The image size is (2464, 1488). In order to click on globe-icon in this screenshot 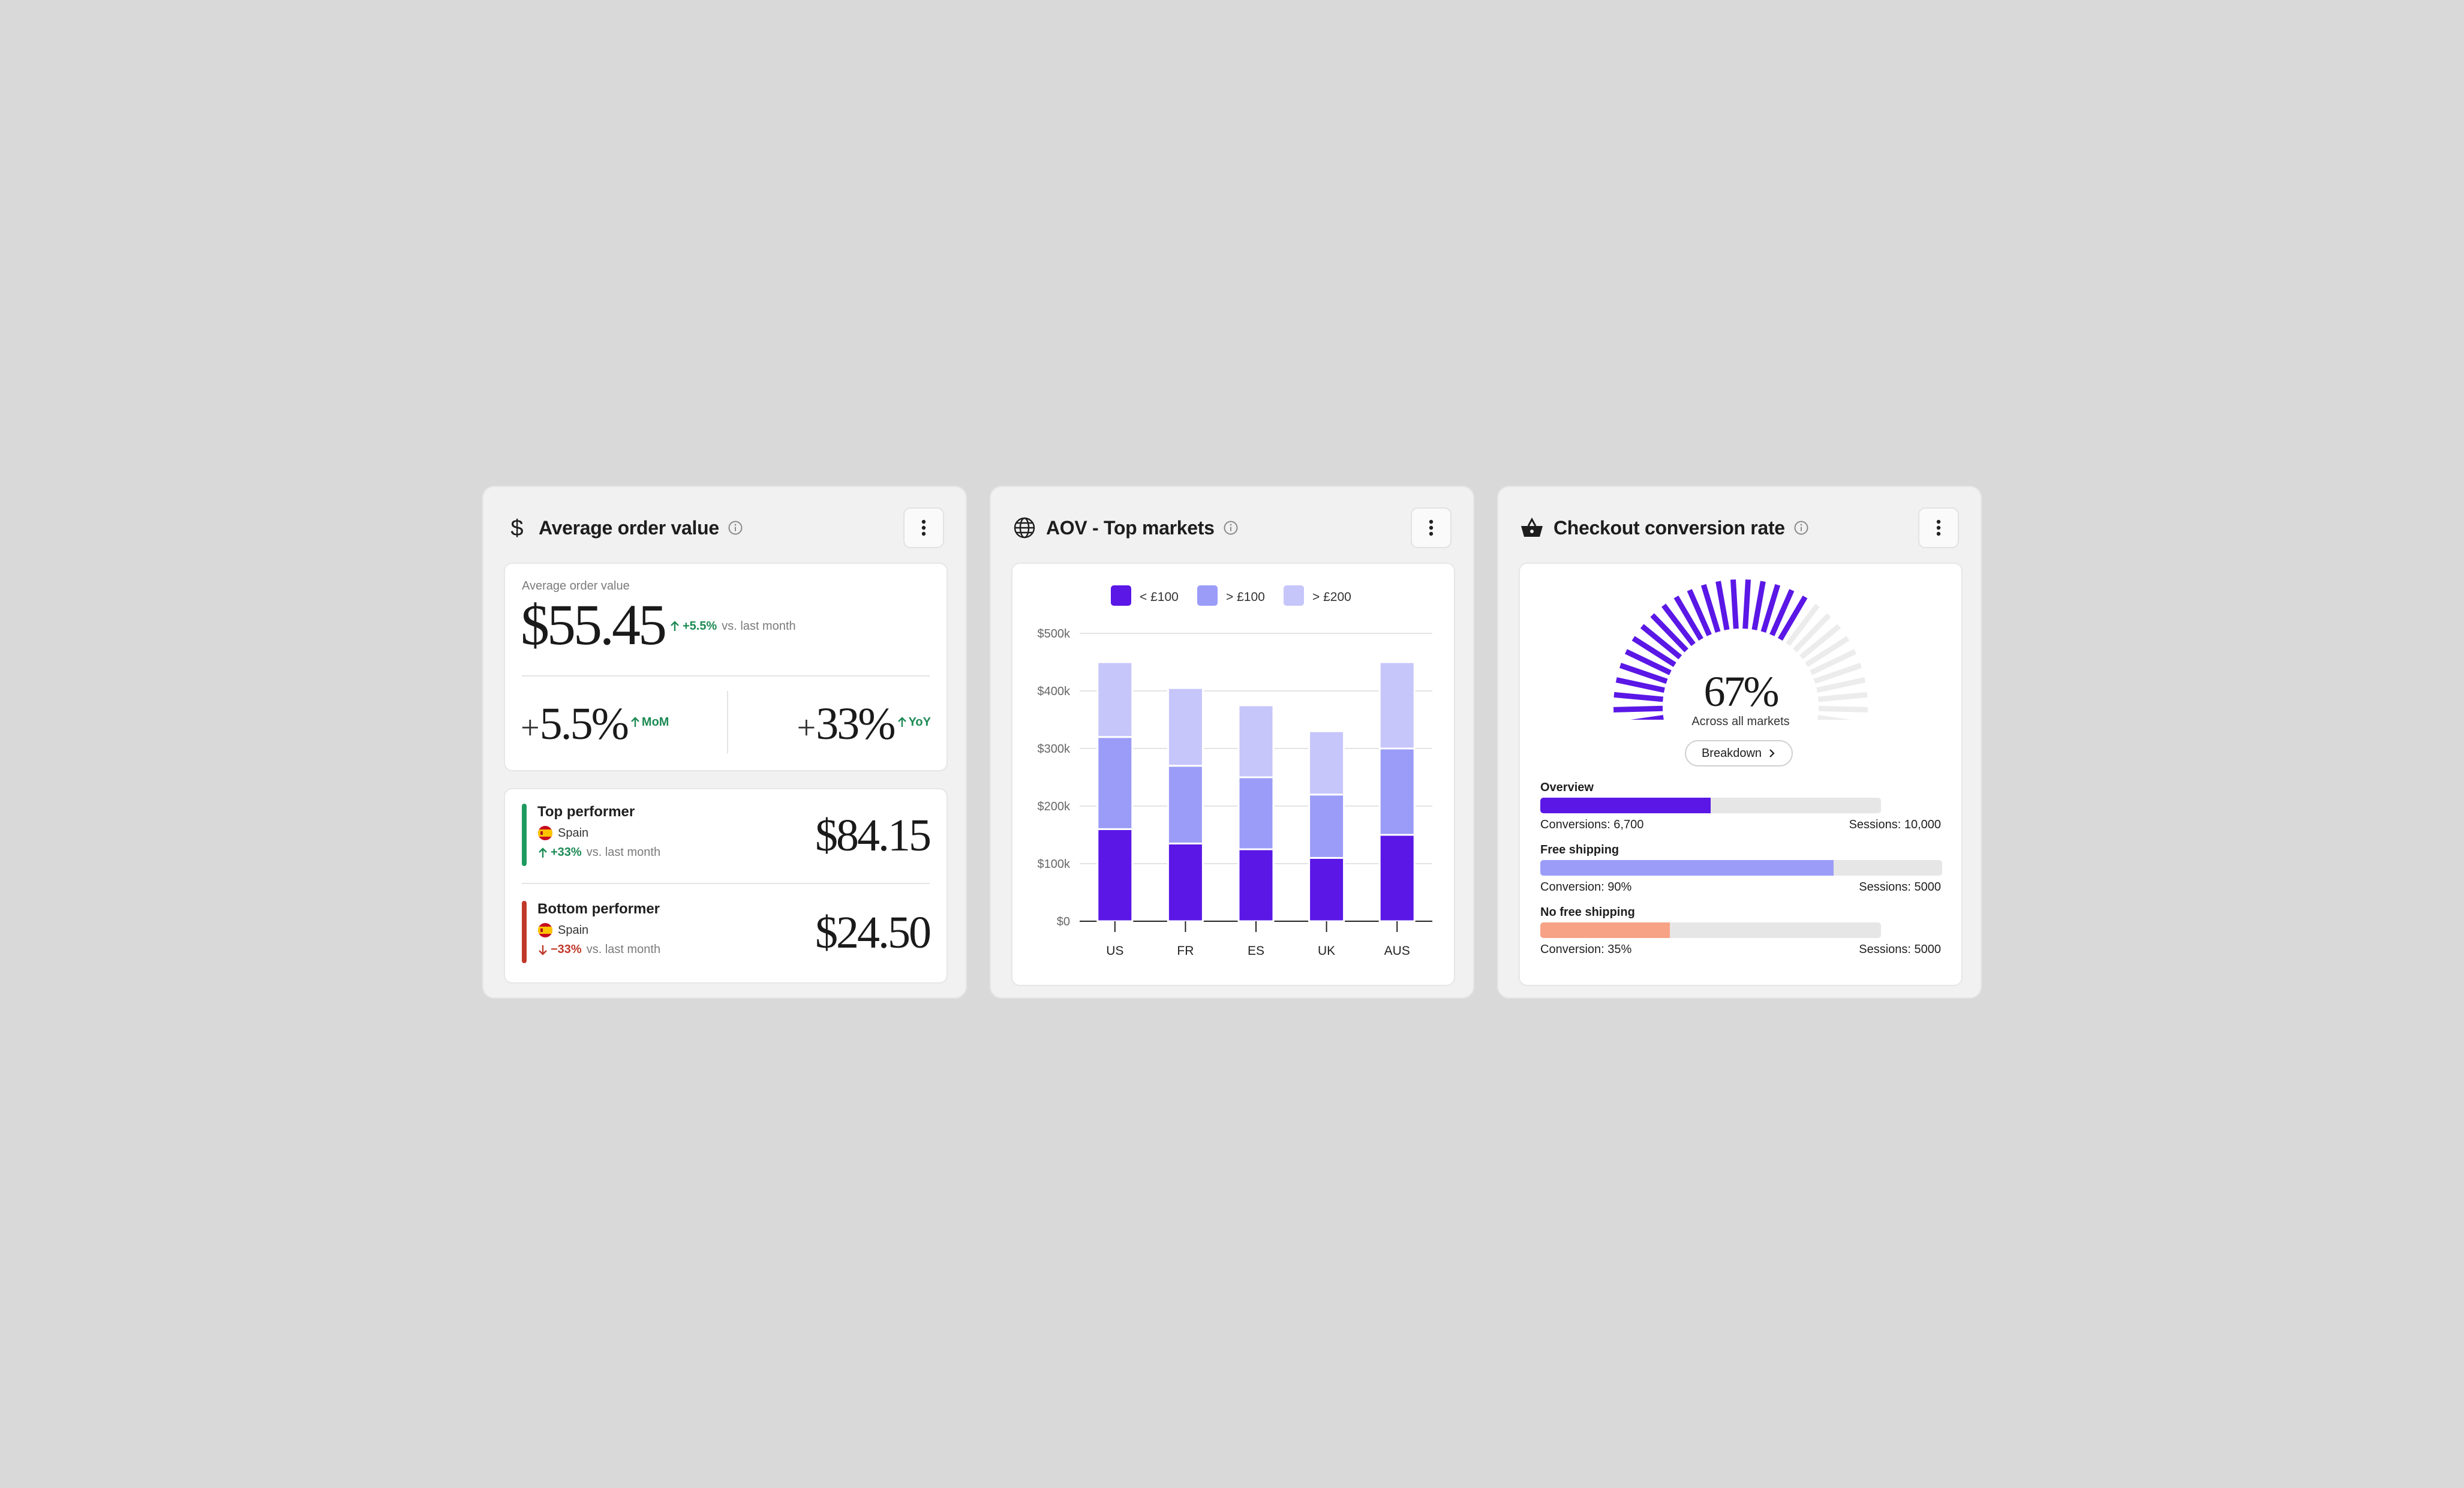, I will do `click(1024, 528)`.